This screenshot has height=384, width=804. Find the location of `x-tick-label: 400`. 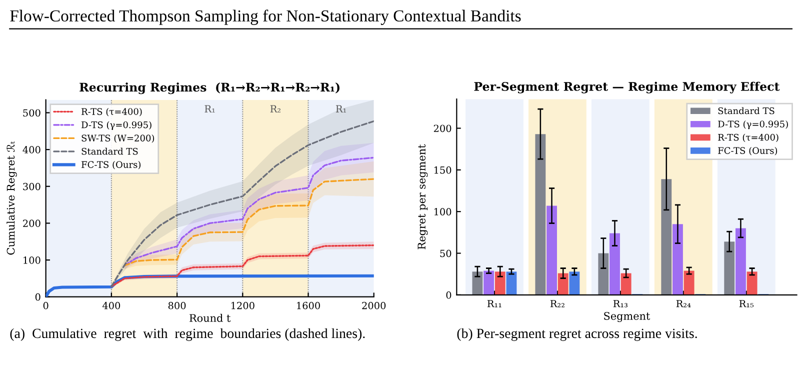

x-tick-label: 400 is located at coordinates (111, 306).